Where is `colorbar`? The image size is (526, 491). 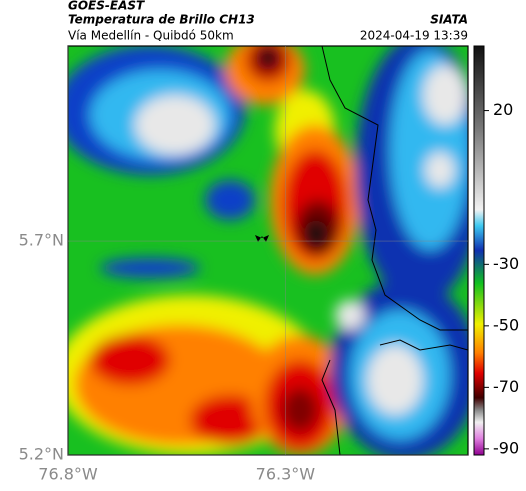 colorbar is located at coordinates (479, 250).